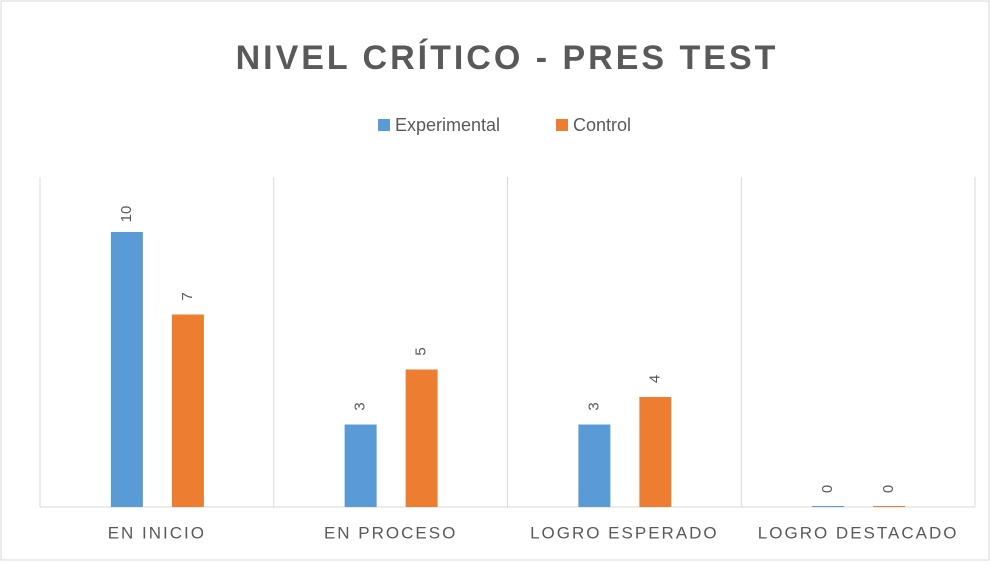 This screenshot has width=990, height=566. Describe the element at coordinates (507, 58) in the screenshot. I see `chart-title: NIVEL CRÍTICO - PRES TEST` at that location.